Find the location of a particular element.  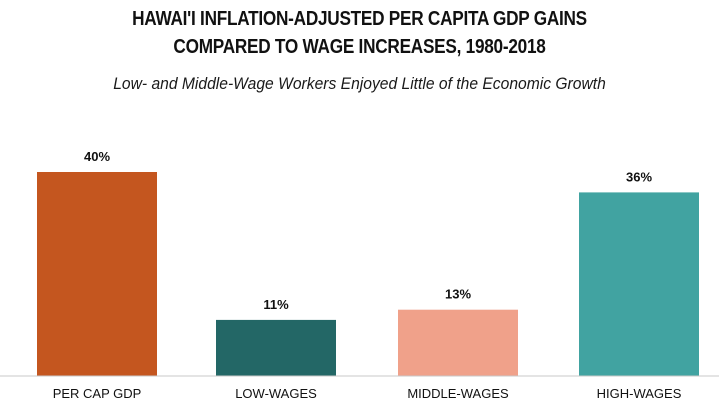

bar-middle-wages is located at coordinates (458, 342).